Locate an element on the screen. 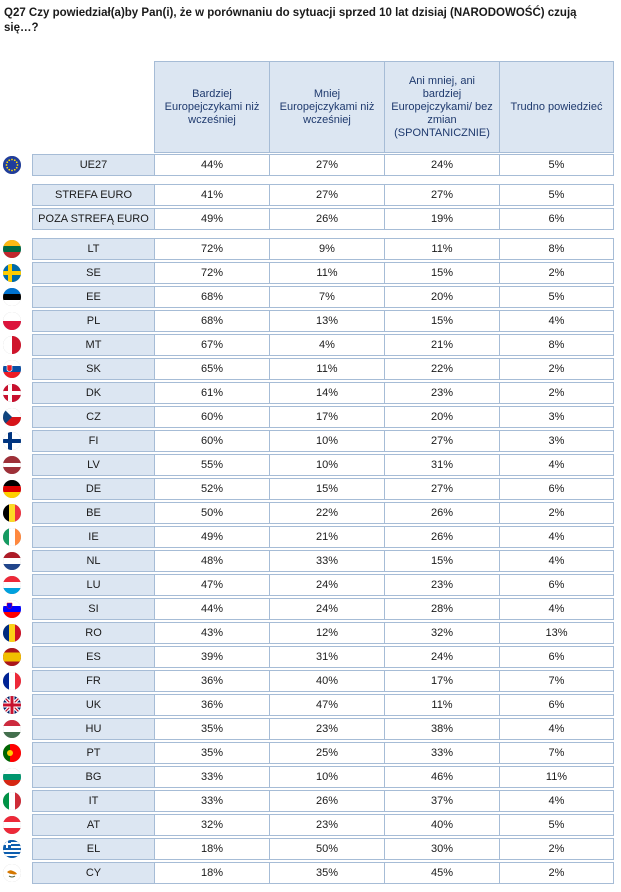 Image resolution: width=621 pixels, height=892 pixels. table-row: IT 33% 26% 37% 4% is located at coordinates (323, 801).